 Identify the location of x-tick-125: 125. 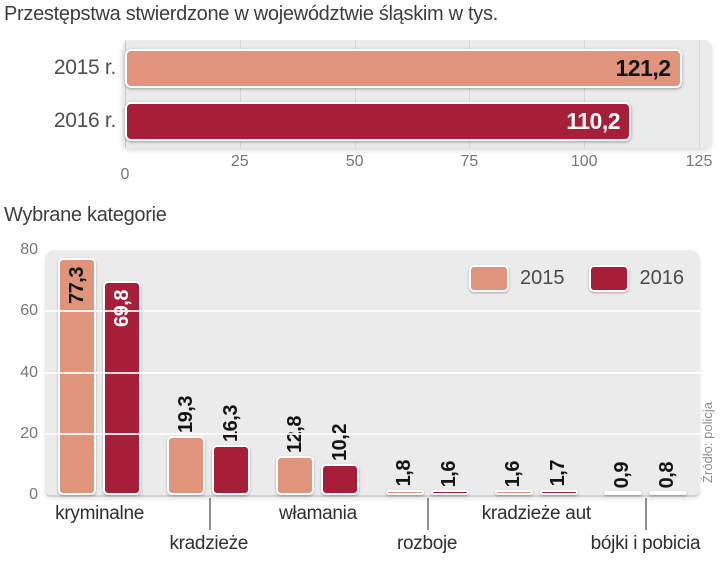
(699, 161).